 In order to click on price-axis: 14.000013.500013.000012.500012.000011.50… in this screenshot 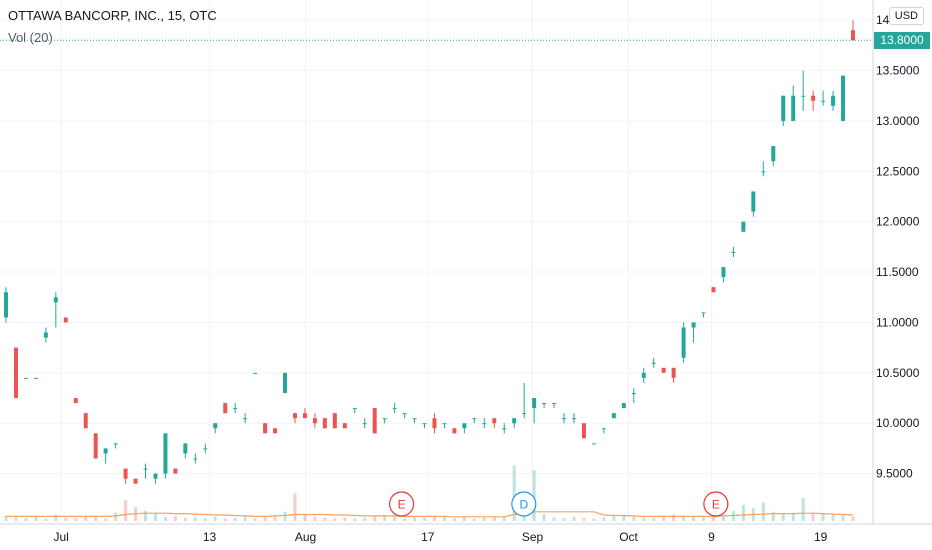, I will do `click(898, 246)`.